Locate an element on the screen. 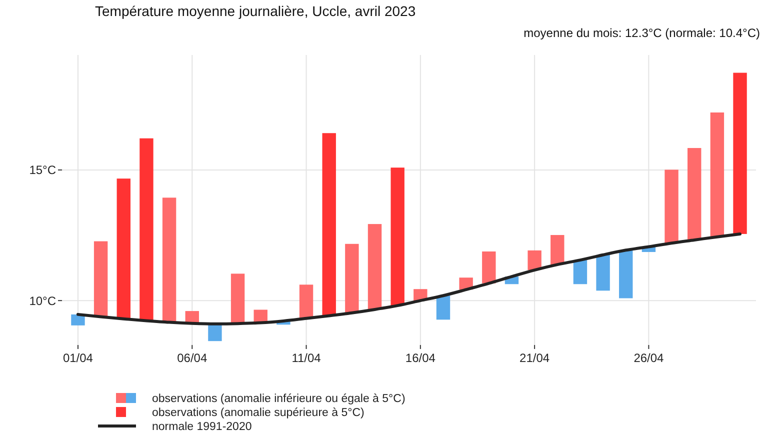 The width and height of the screenshot is (770, 432). legend-label: observations (anomalie inférieure ou égale à 5°C) is located at coordinates (279, 399).